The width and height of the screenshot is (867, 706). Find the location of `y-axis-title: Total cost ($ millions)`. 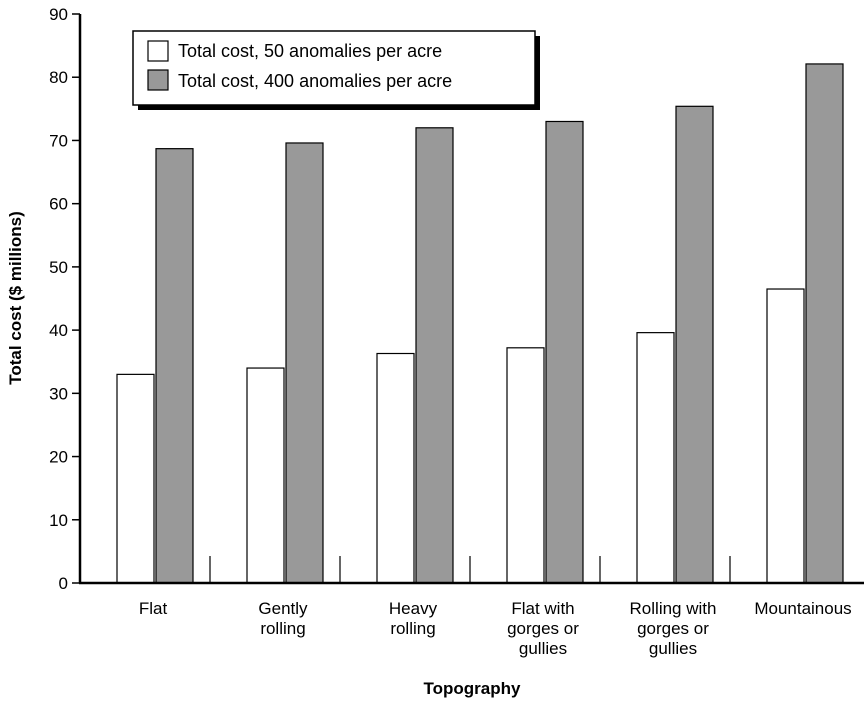

y-axis-title: Total cost ($ millions) is located at coordinates (15, 297).